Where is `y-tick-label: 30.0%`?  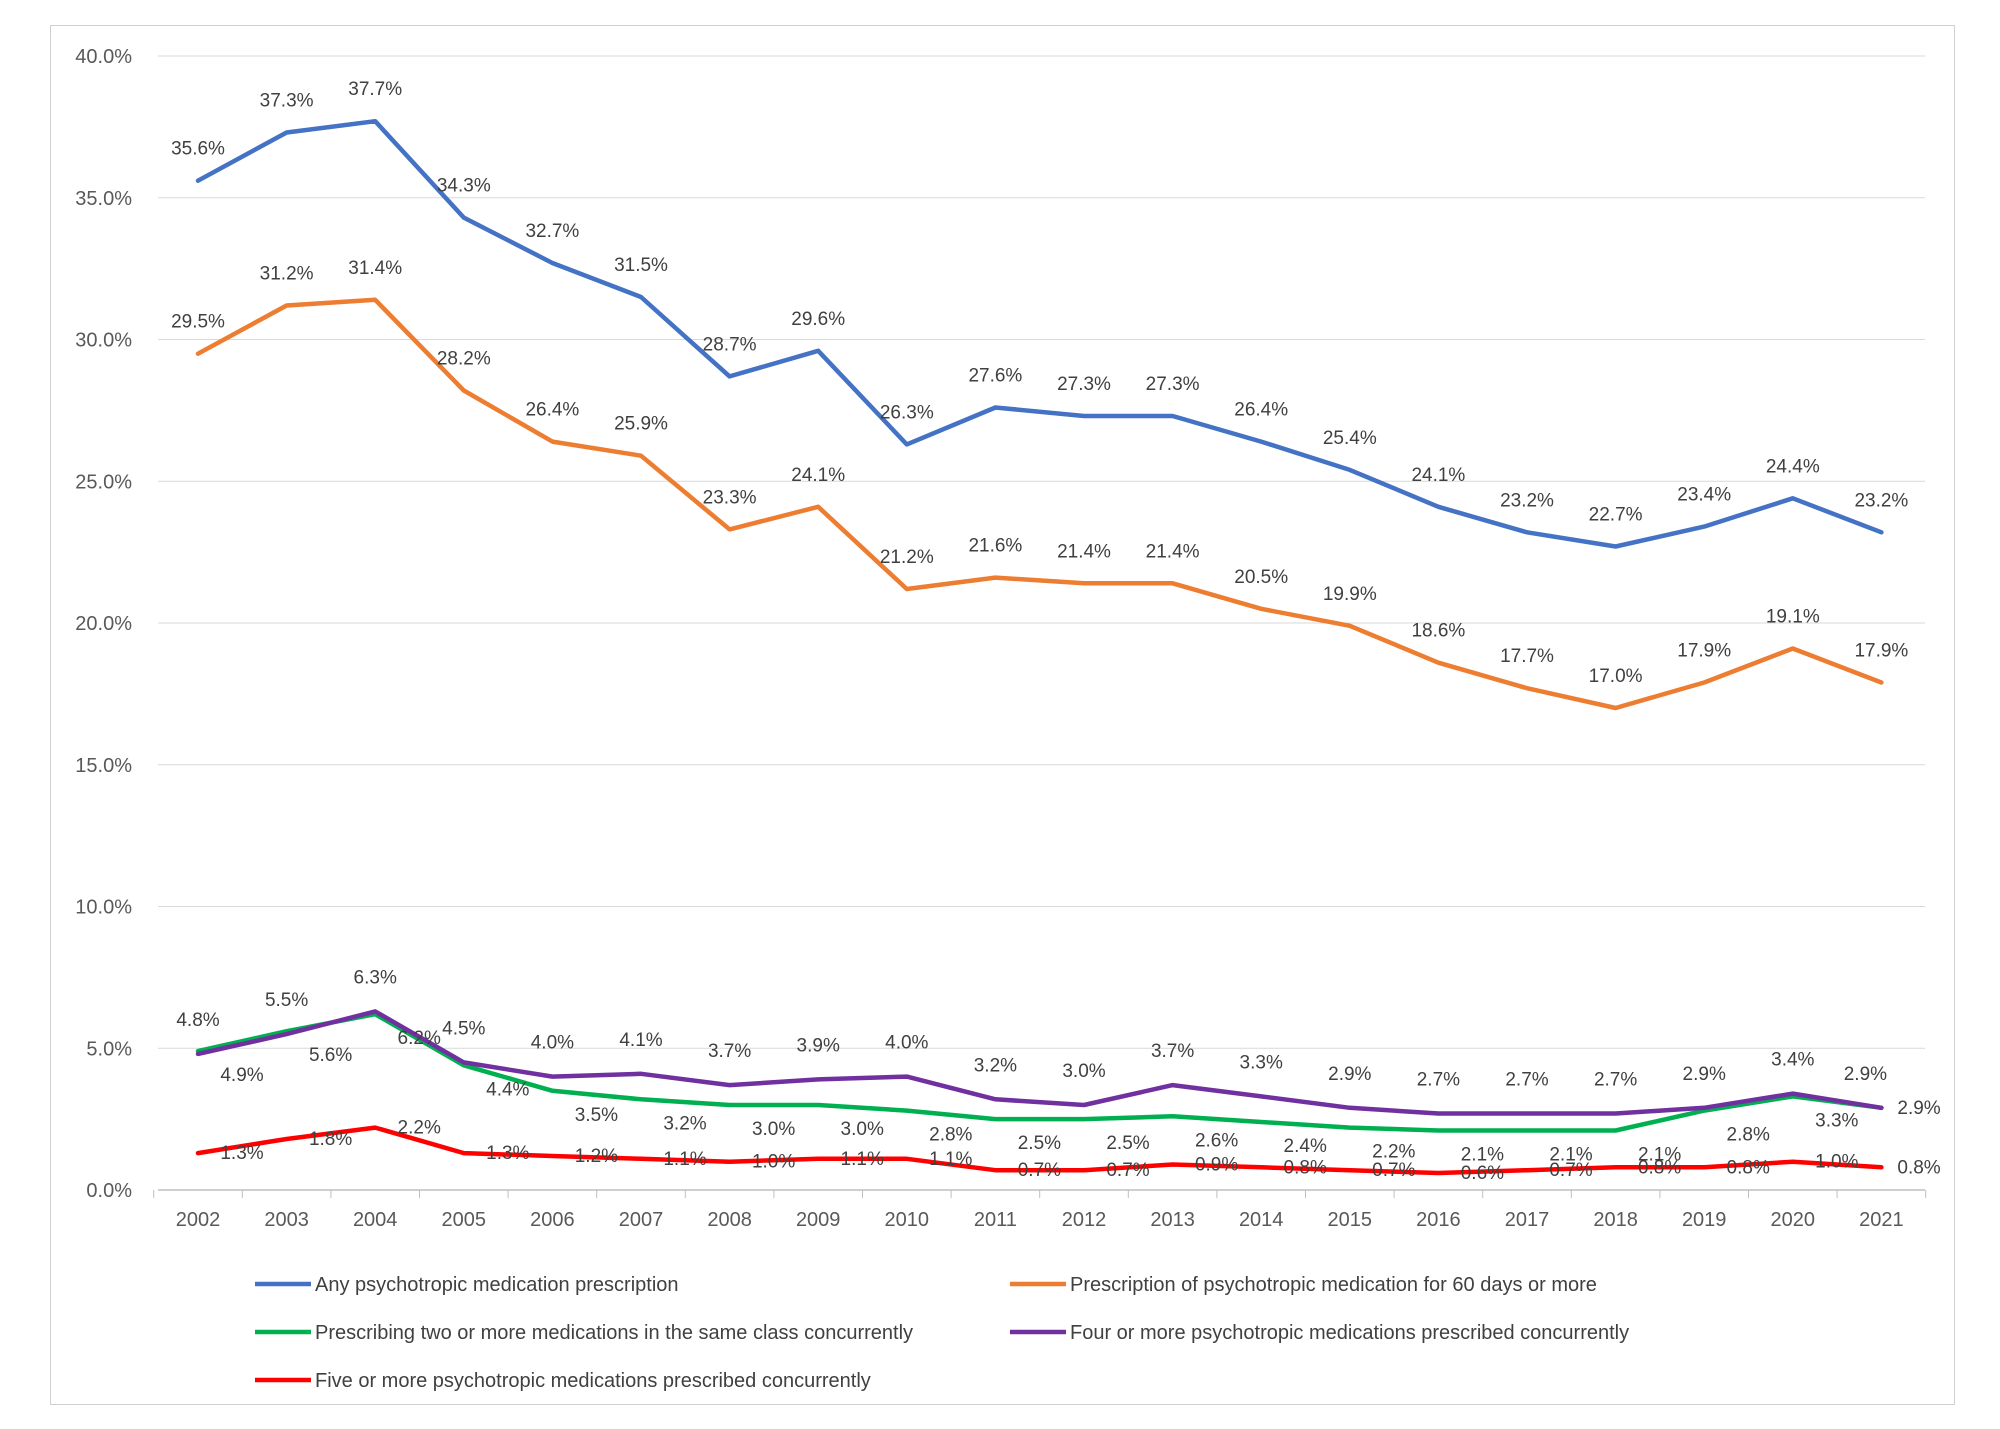
y-tick-label: 30.0% is located at coordinates (103, 341).